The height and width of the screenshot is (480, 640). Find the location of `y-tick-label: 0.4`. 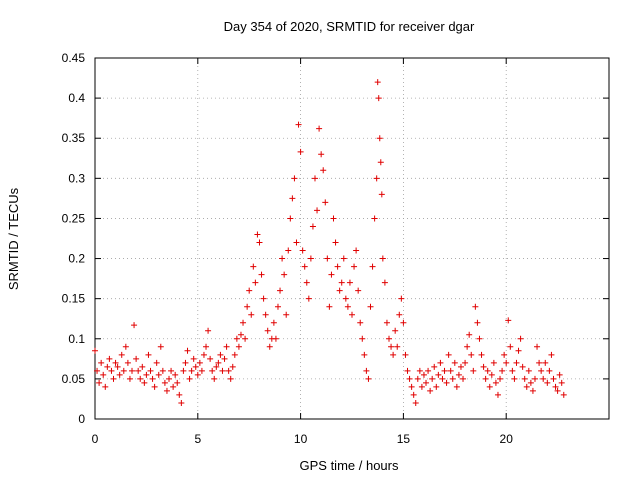

y-tick-label: 0.4 is located at coordinates (76, 98).